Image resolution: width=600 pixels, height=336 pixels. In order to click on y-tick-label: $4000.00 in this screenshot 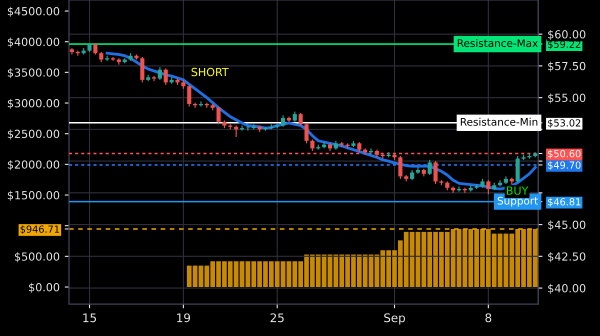, I will do `click(34, 42)`.